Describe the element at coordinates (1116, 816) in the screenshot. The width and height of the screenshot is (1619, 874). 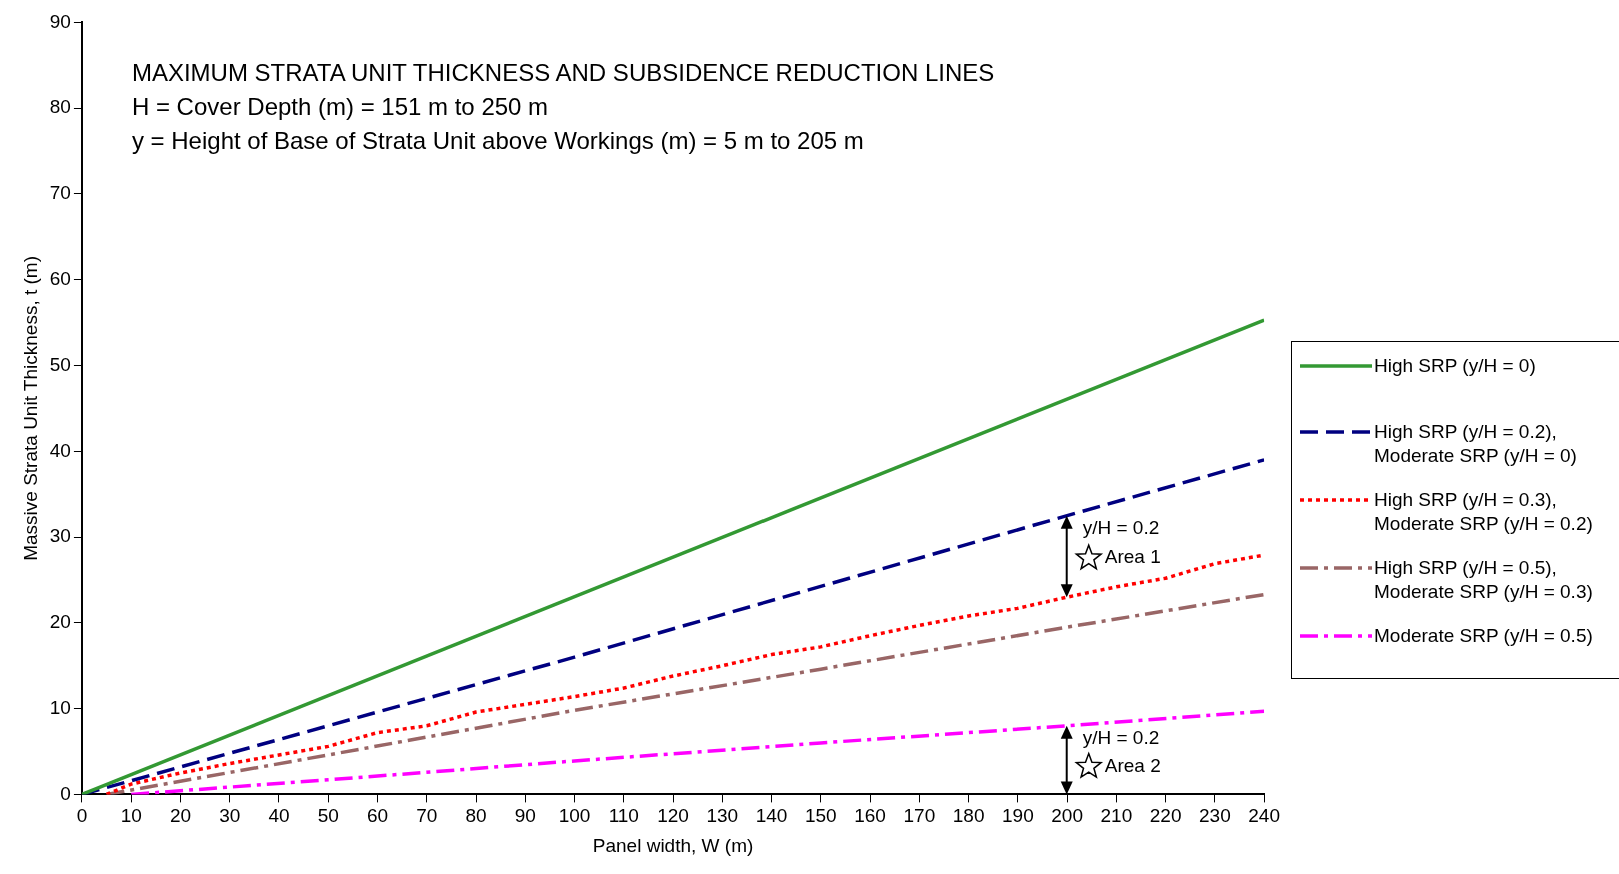
I see `x-tick-label: 210` at that location.